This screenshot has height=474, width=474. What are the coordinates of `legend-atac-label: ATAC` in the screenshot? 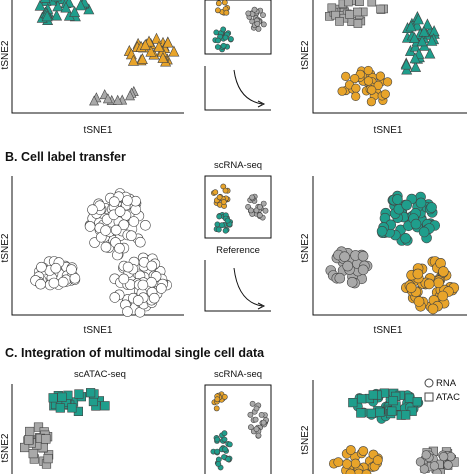 It's located at (448, 397).